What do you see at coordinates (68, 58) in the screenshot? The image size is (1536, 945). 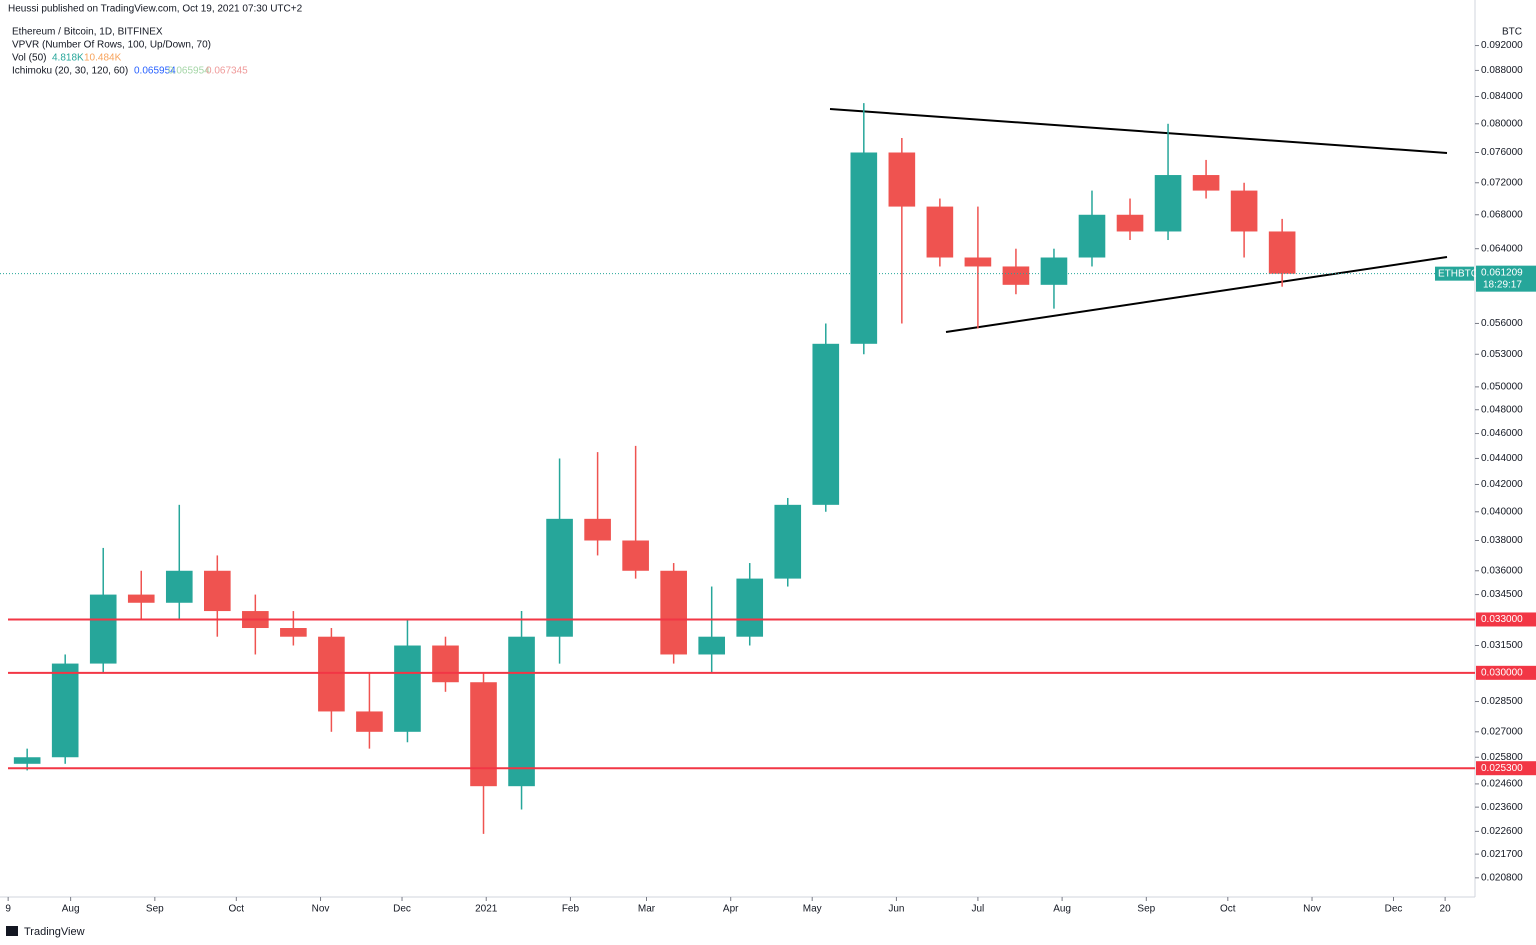 I see `vol-value: 4.818K` at bounding box center [68, 58].